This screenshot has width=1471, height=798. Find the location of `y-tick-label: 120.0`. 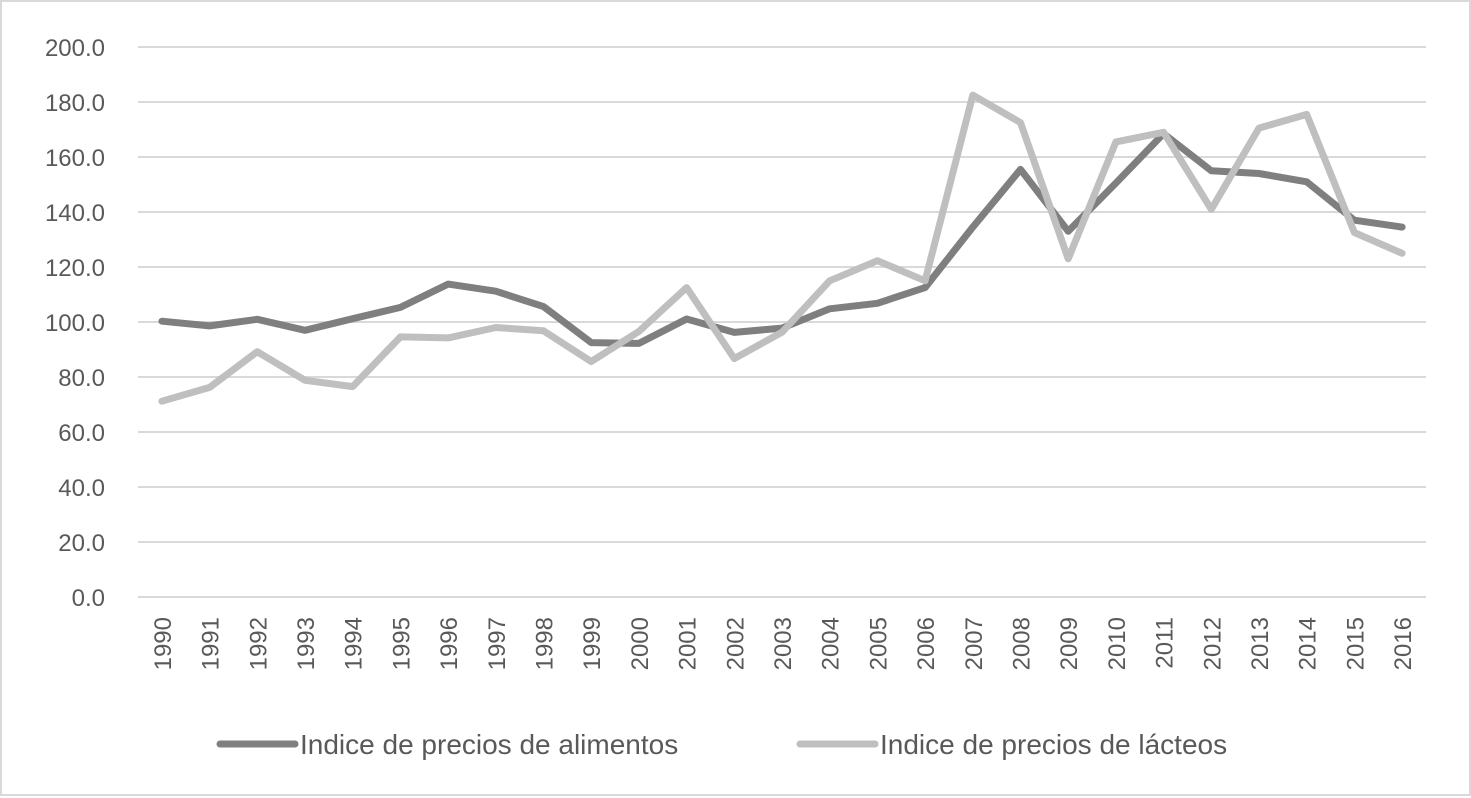

y-tick-label: 120.0 is located at coordinates (75, 268).